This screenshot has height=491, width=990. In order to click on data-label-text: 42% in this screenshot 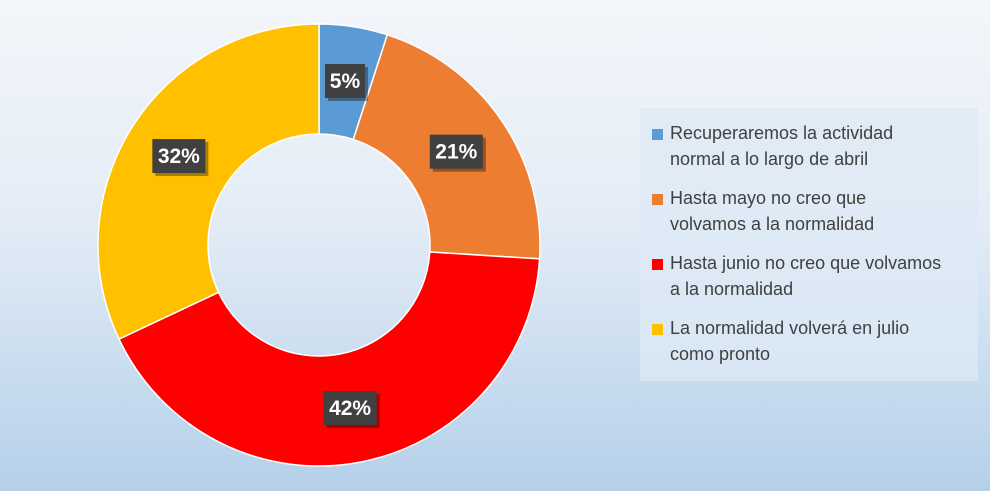, I will do `click(350, 408)`.